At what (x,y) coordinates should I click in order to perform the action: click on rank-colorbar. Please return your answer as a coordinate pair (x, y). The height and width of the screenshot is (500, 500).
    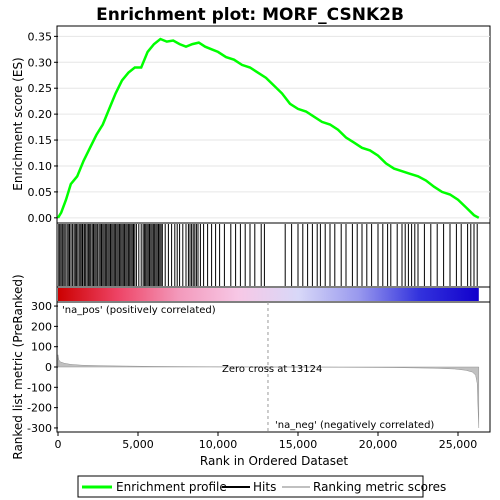
    Looking at the image, I should click on (268, 294).